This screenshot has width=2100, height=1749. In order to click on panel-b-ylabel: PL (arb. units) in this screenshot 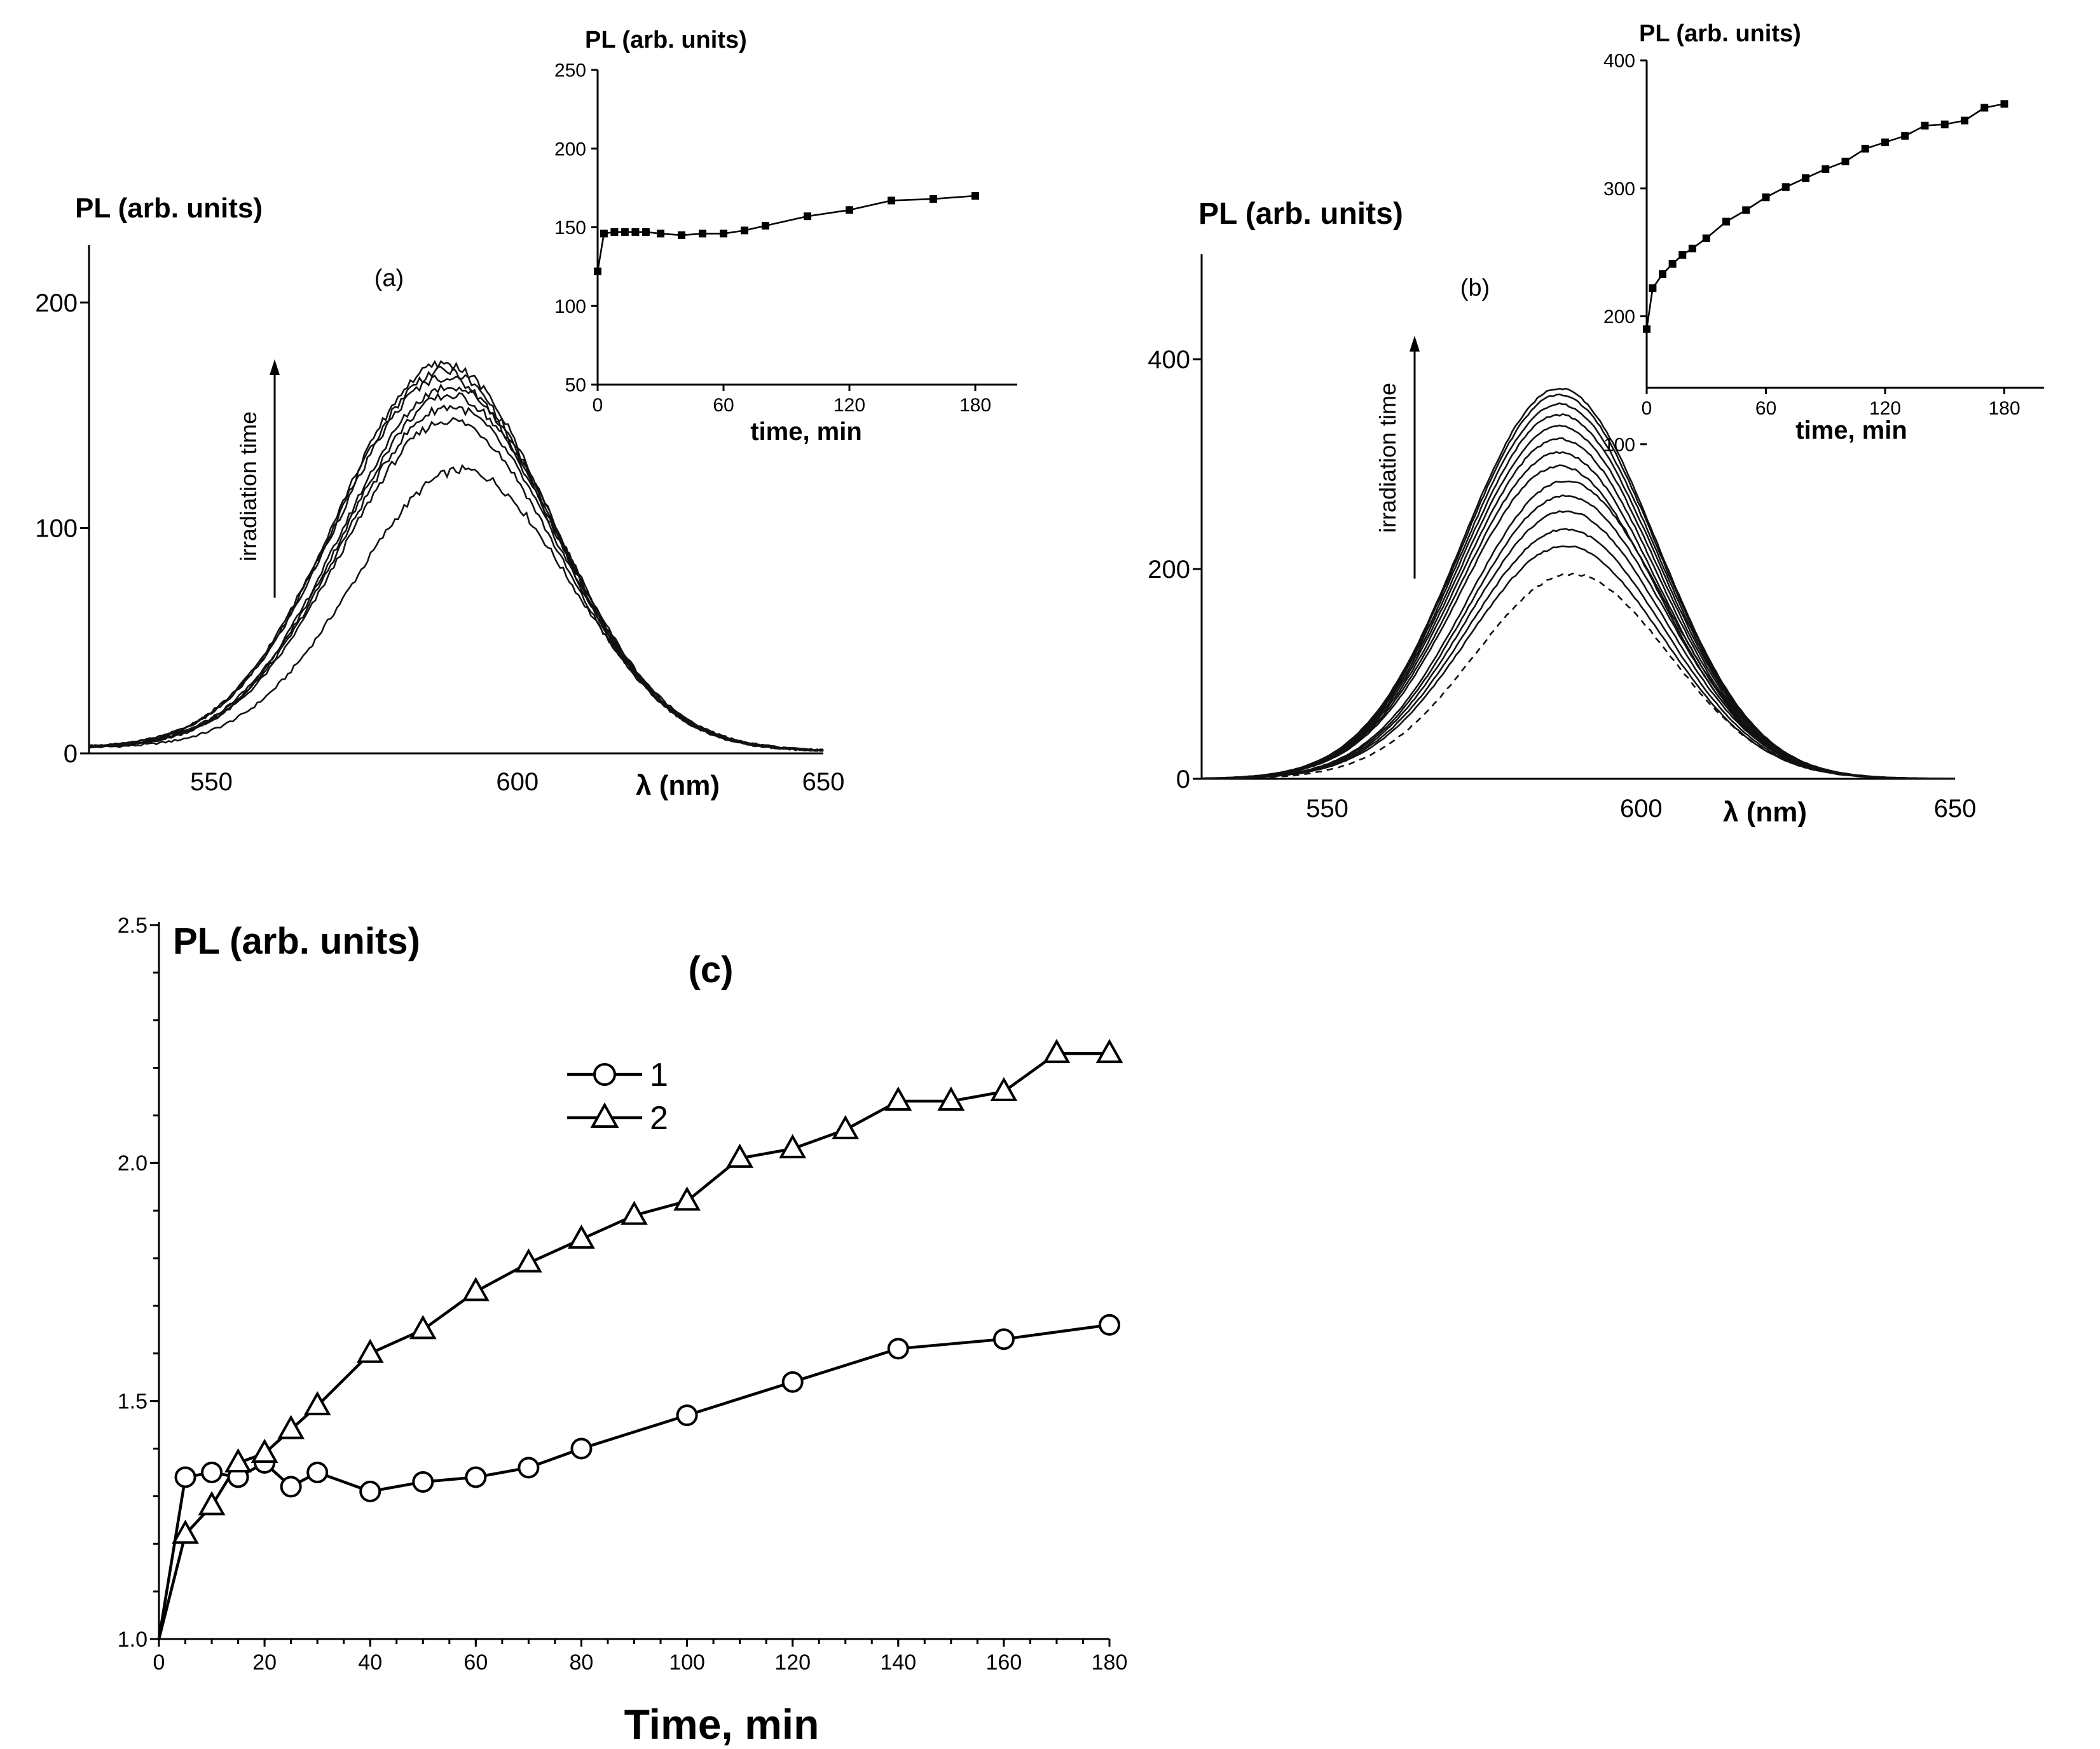, I will do `click(1300, 214)`.